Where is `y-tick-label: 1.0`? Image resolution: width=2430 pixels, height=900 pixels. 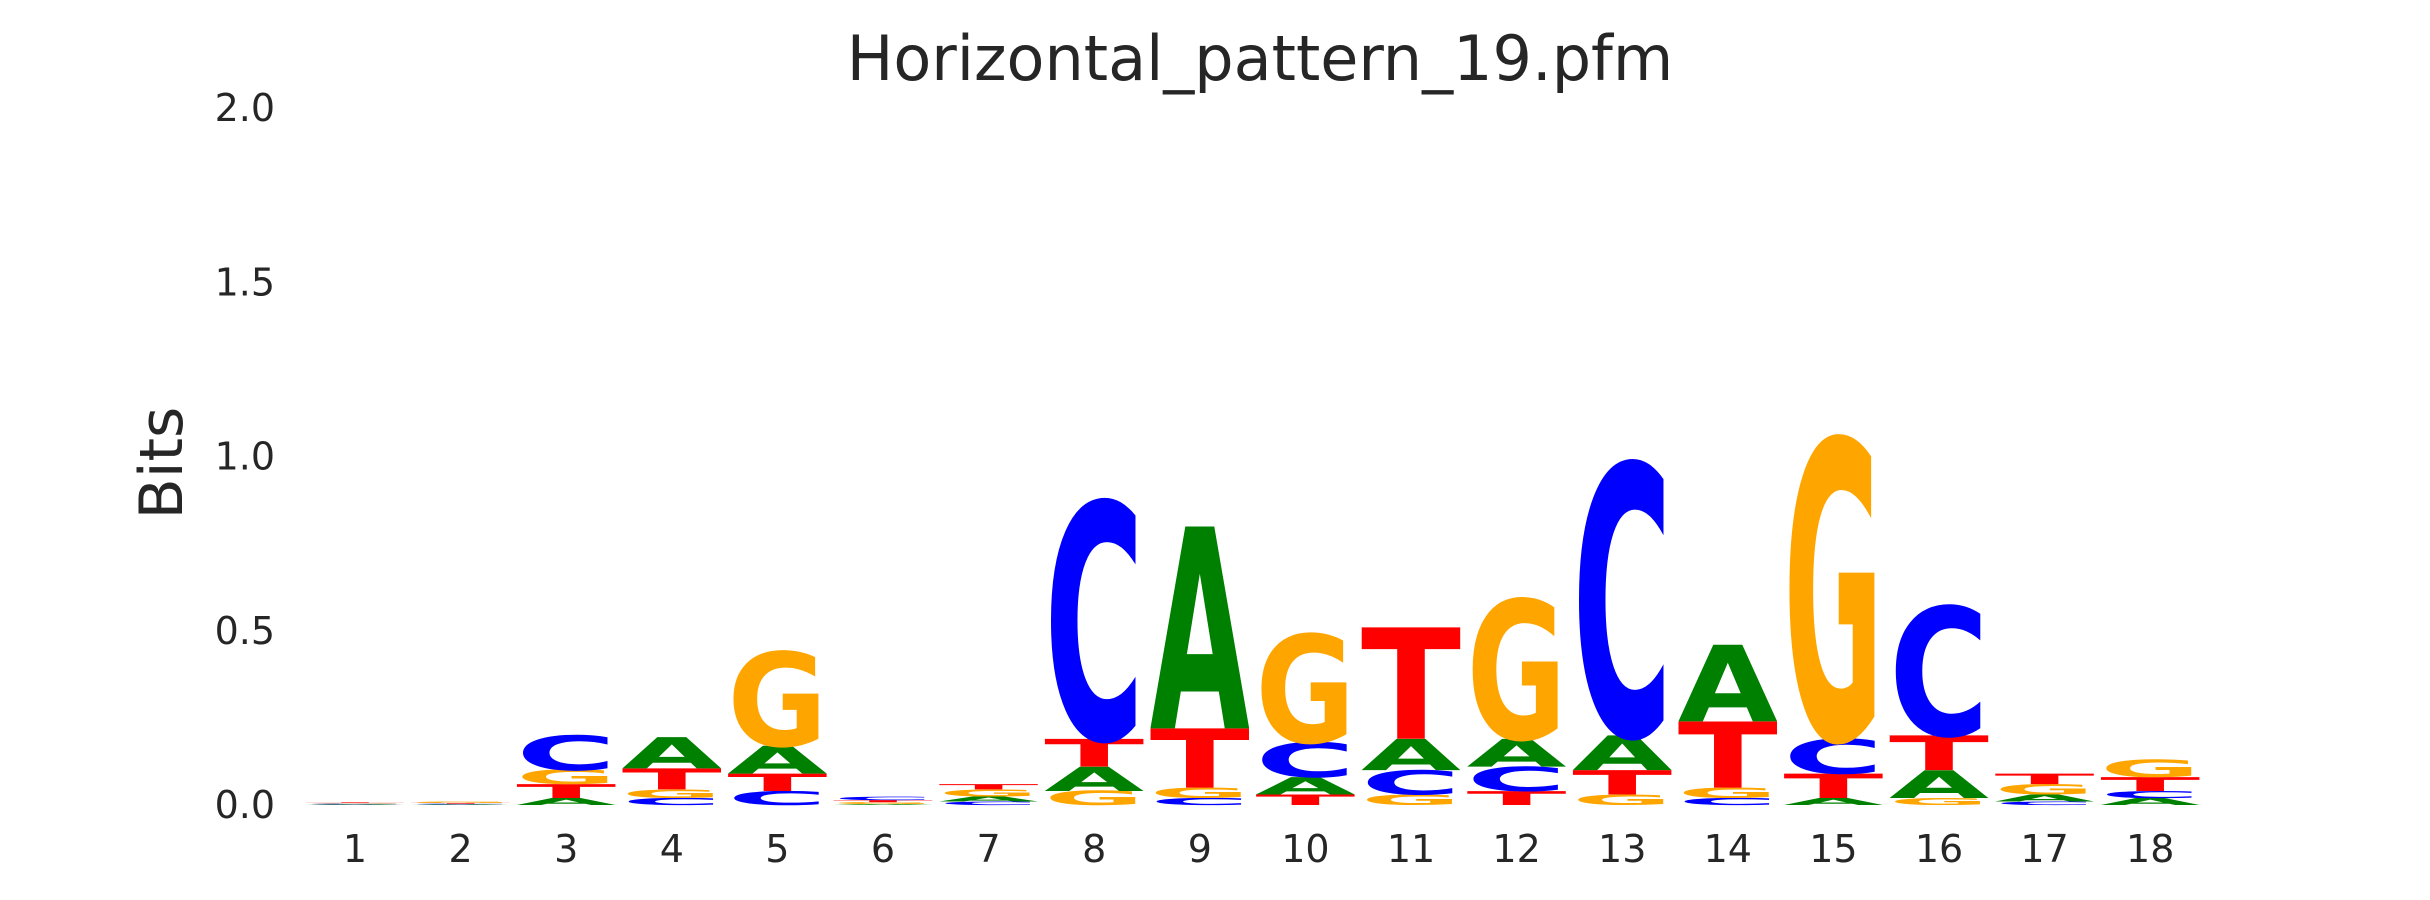 y-tick-label: 1.0 is located at coordinates (245, 457).